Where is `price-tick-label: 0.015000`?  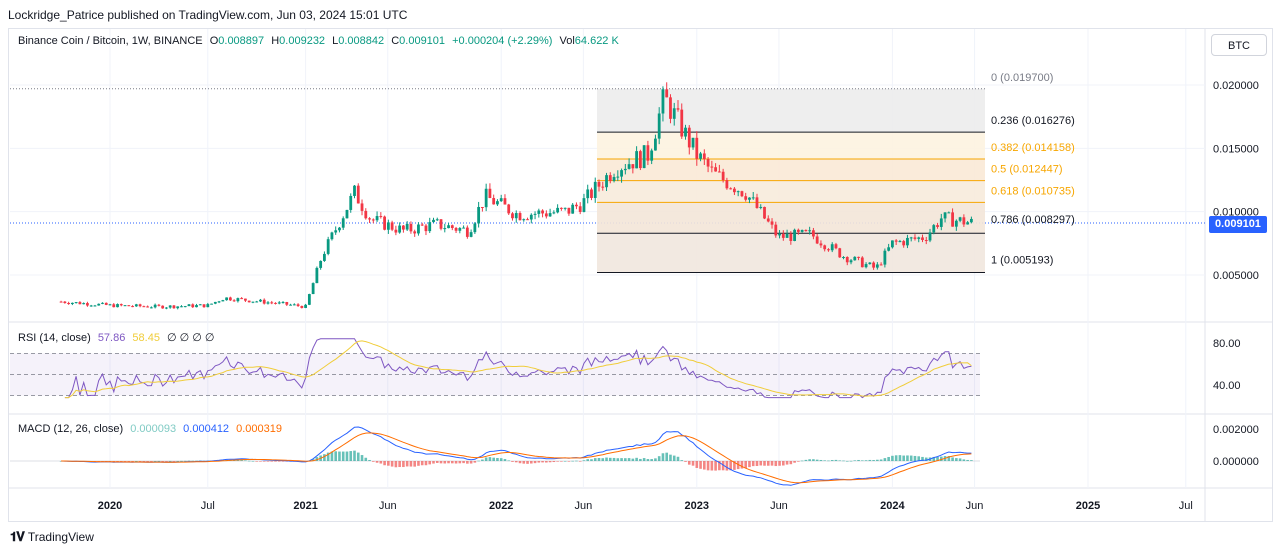
price-tick-label: 0.015000 is located at coordinates (1236, 149).